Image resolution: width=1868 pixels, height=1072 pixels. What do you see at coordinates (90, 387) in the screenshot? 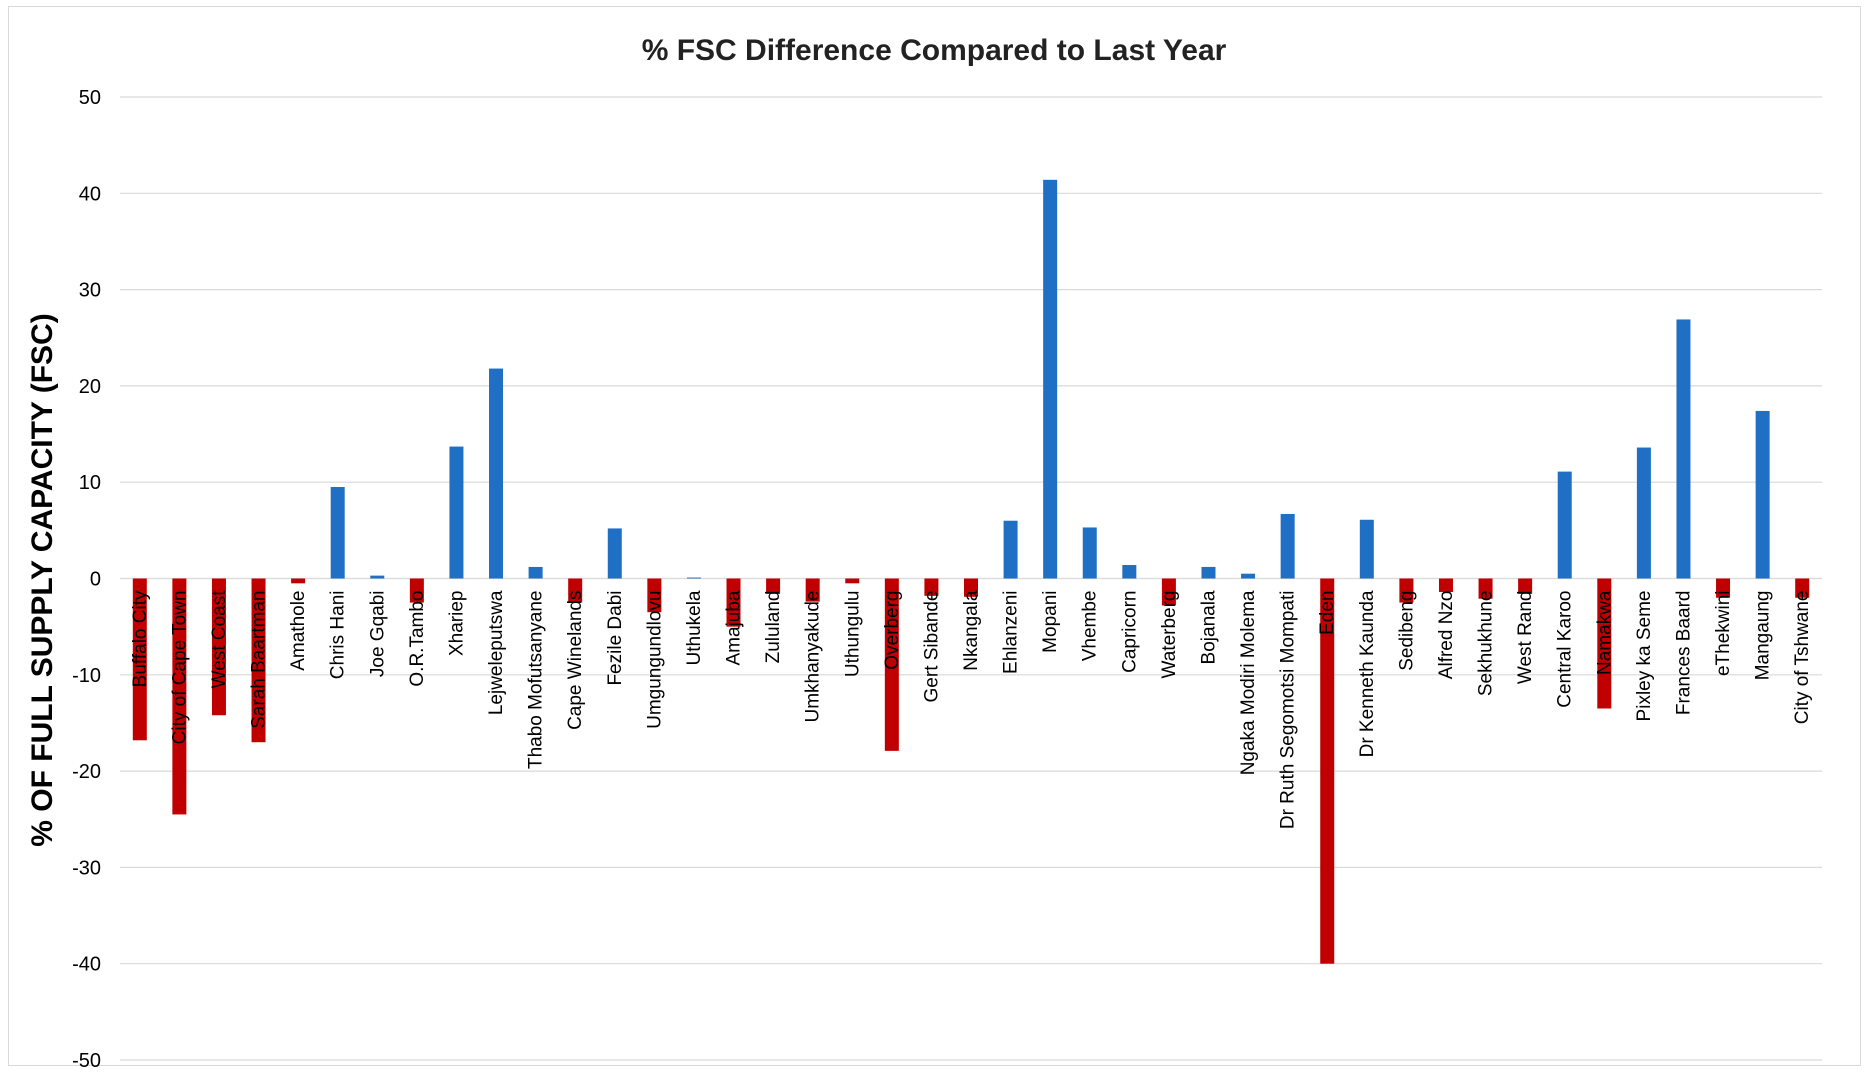
I see `y-tick-label: 20` at bounding box center [90, 387].